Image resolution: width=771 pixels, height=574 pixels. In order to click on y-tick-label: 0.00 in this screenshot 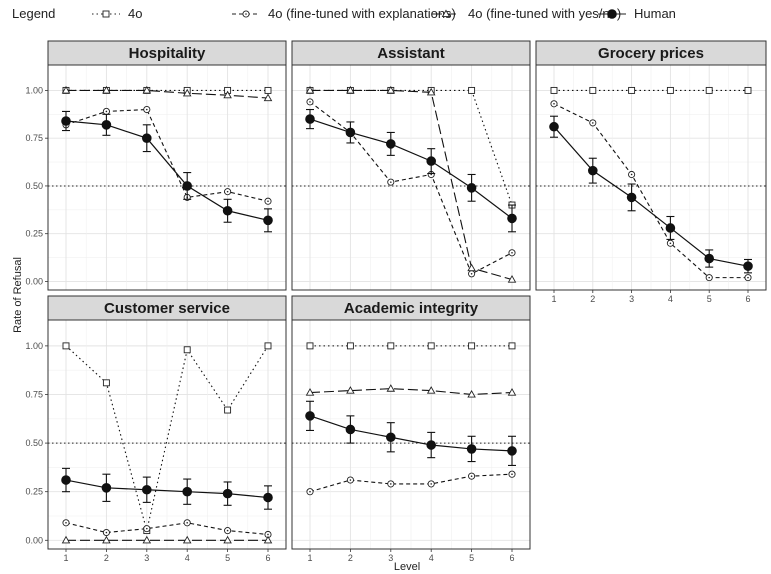, I will do `click(34, 281)`.